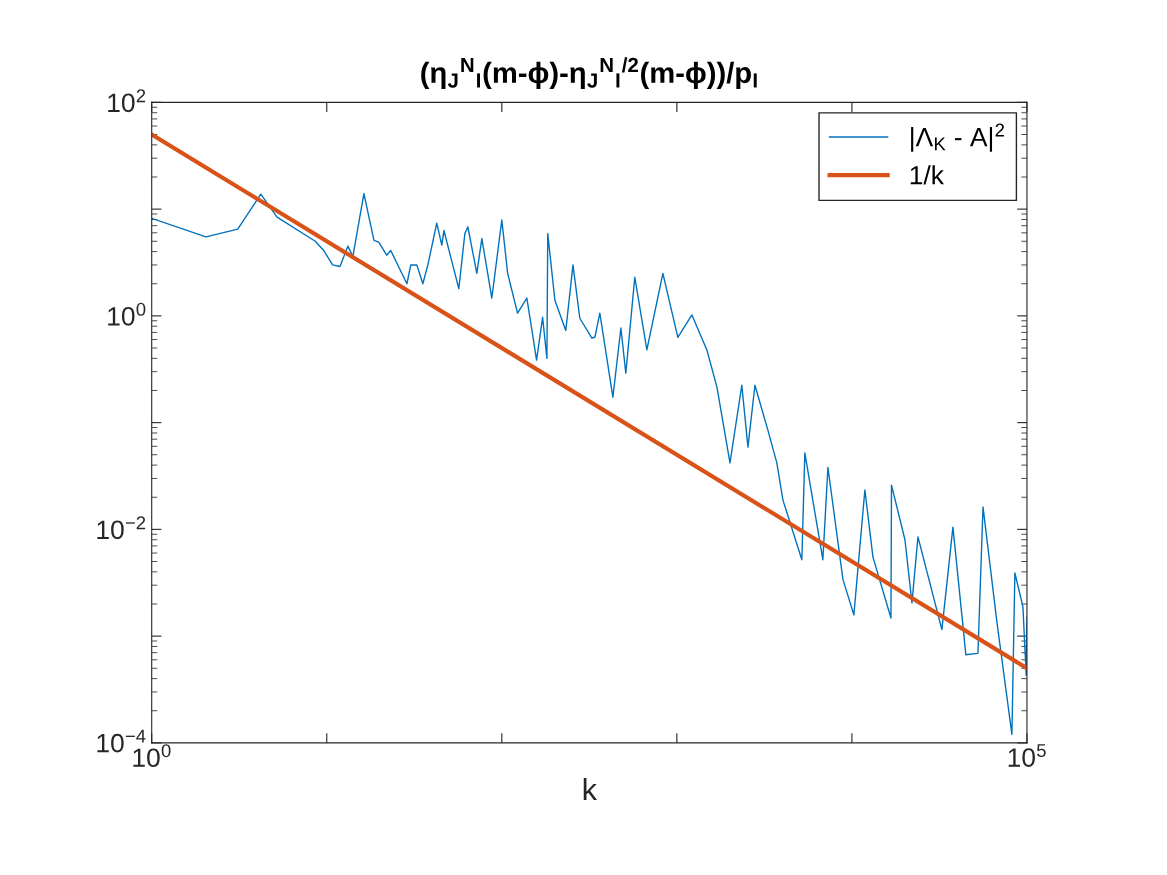 The height and width of the screenshot is (875, 1167). I want to click on y-tick-label: 10$^{2}$, so click(127, 101).